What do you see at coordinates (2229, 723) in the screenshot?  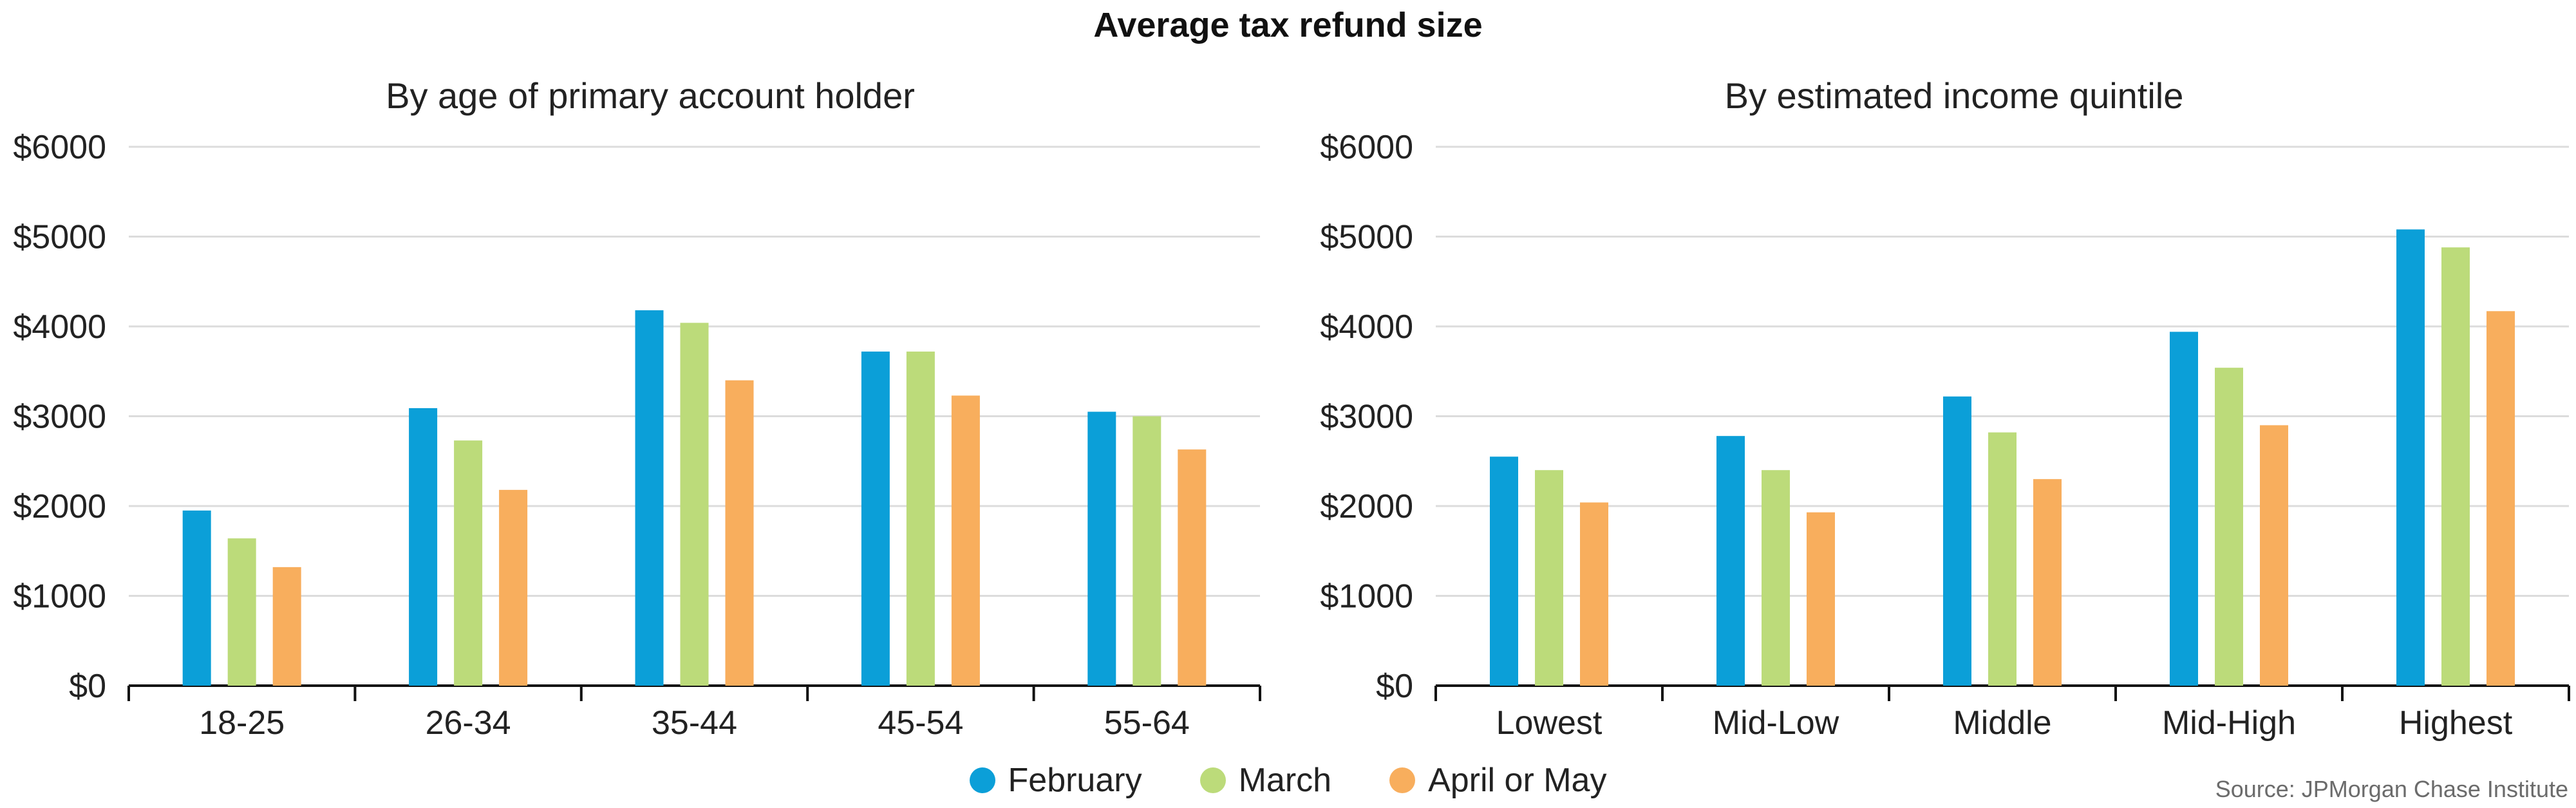 I see `x-tick-label: Mid-High` at bounding box center [2229, 723].